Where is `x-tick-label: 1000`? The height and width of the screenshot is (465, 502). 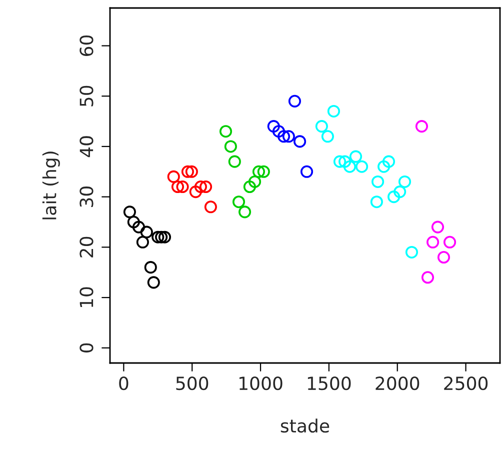
x-tick-label: 1000 is located at coordinates (261, 383).